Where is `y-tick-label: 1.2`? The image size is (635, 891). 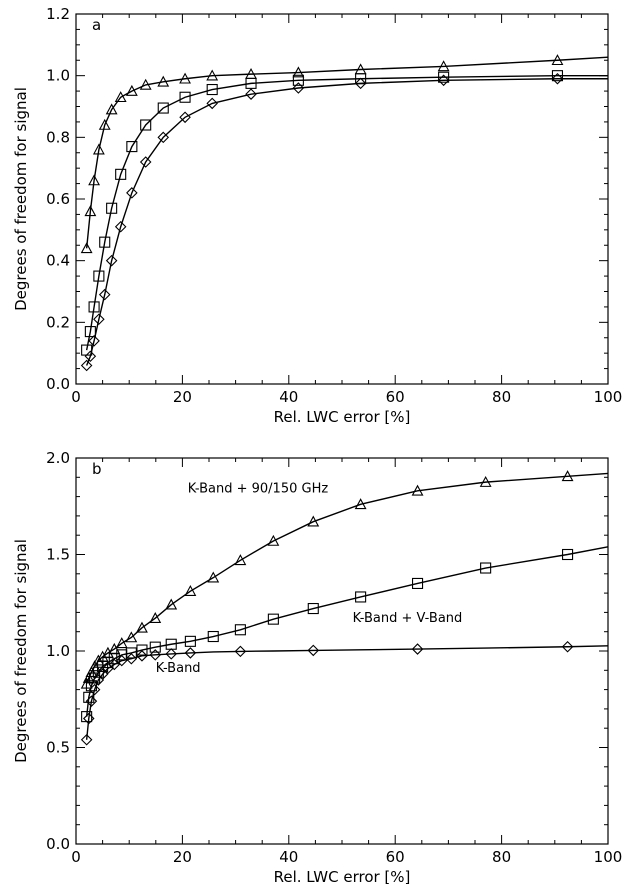 y-tick-label: 1.2 is located at coordinates (58, 14).